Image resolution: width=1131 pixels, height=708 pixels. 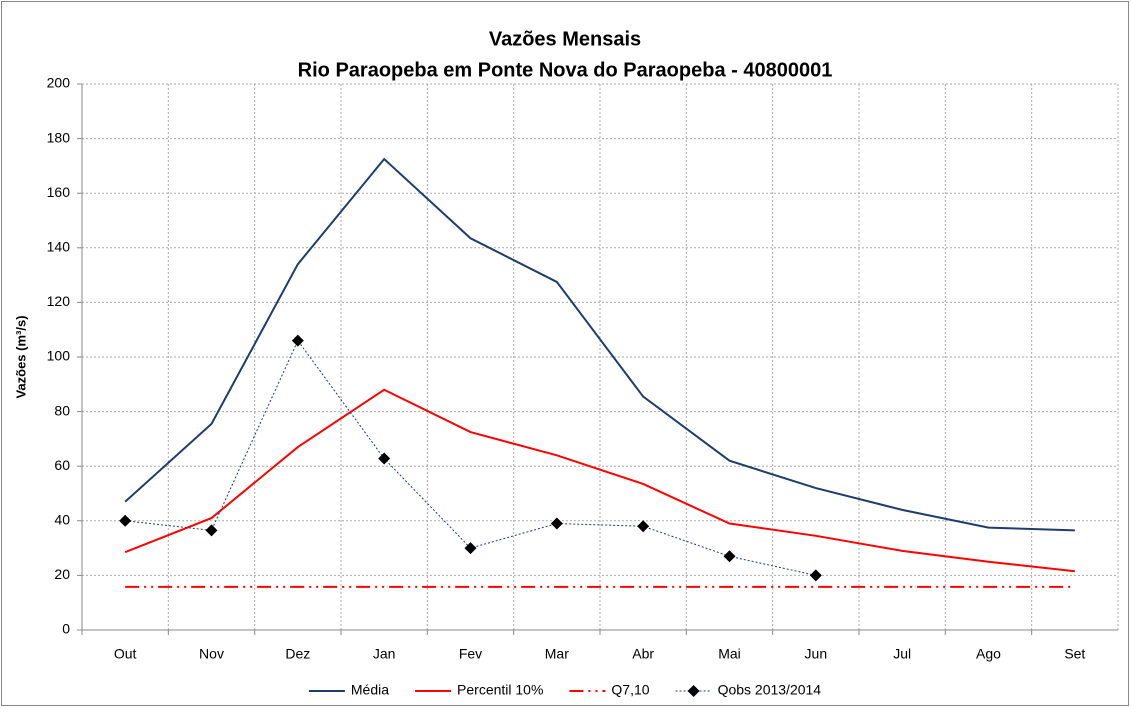 What do you see at coordinates (643, 654) in the screenshot?
I see `x-tick-label: Abr` at bounding box center [643, 654].